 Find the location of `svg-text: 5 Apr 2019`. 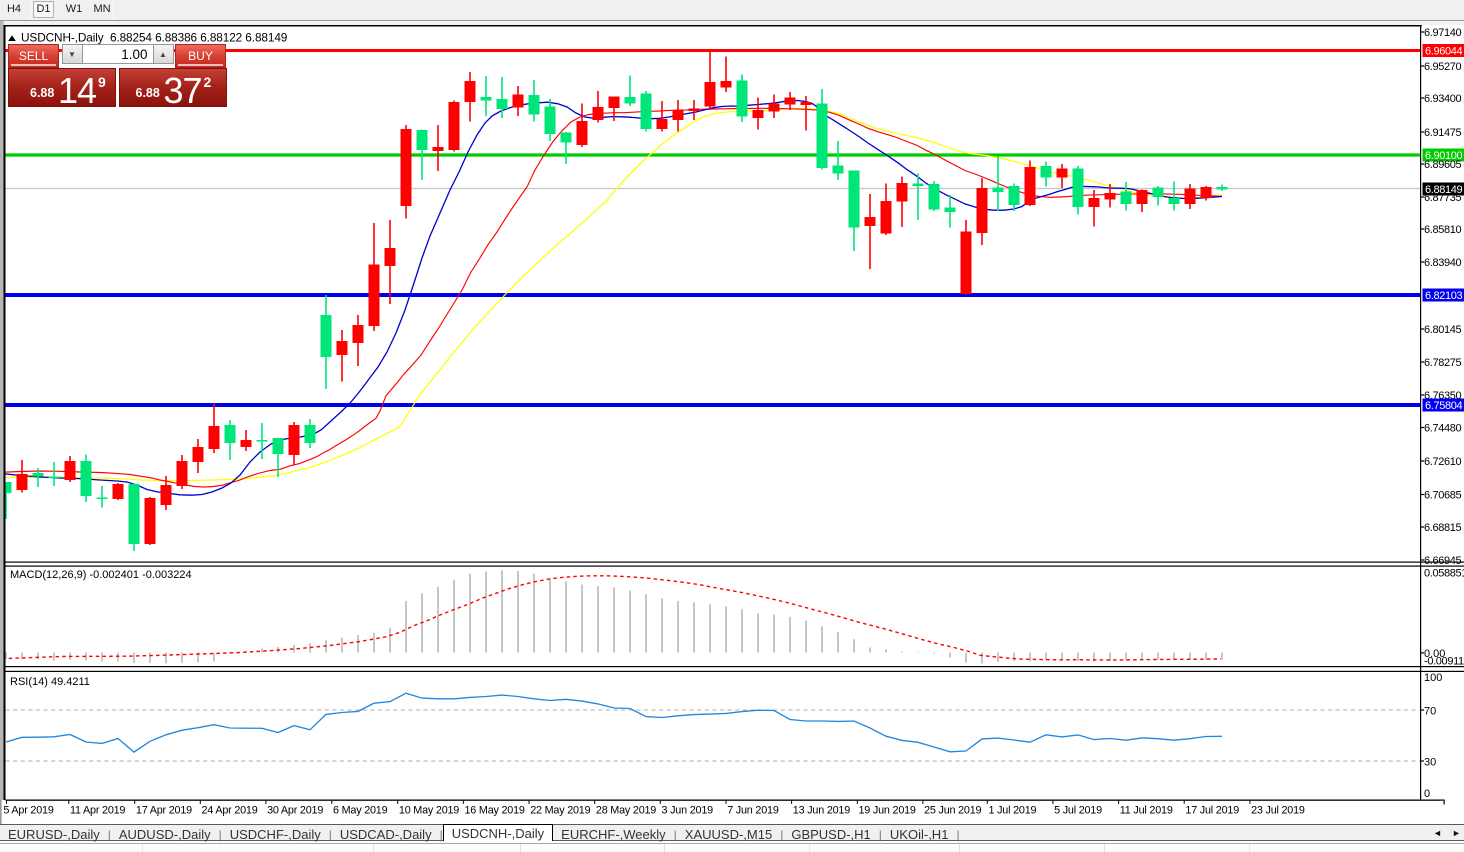

svg-text: 5 Apr 2019 is located at coordinates (28, 811).